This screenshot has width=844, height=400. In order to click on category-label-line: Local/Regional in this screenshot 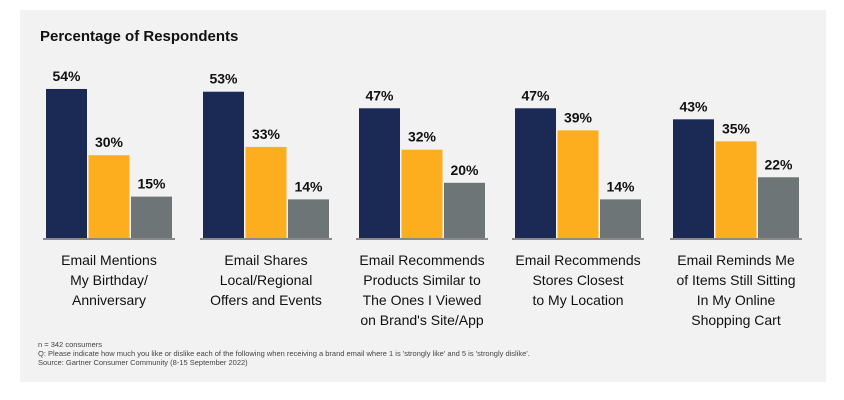, I will do `click(266, 280)`.